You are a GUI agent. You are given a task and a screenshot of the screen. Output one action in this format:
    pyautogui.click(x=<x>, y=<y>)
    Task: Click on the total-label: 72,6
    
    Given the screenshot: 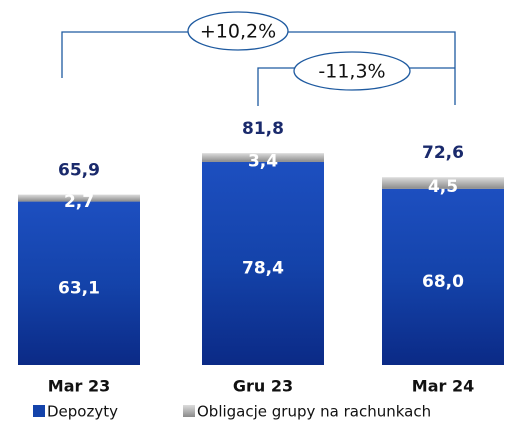 What is the action you would take?
    pyautogui.click(x=443, y=153)
    